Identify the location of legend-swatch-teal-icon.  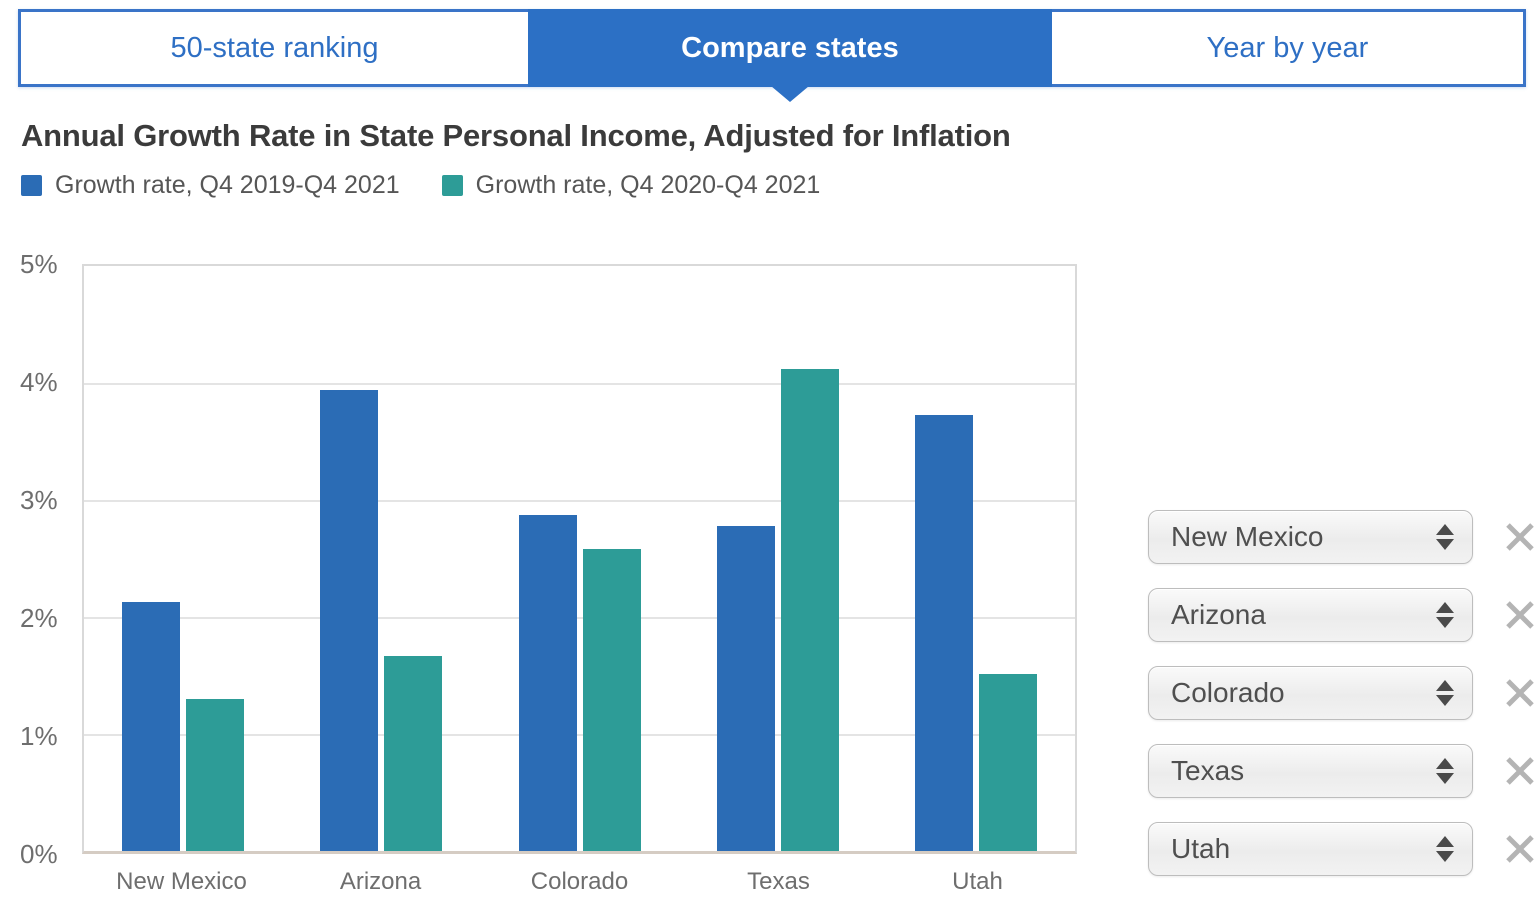
(452, 185).